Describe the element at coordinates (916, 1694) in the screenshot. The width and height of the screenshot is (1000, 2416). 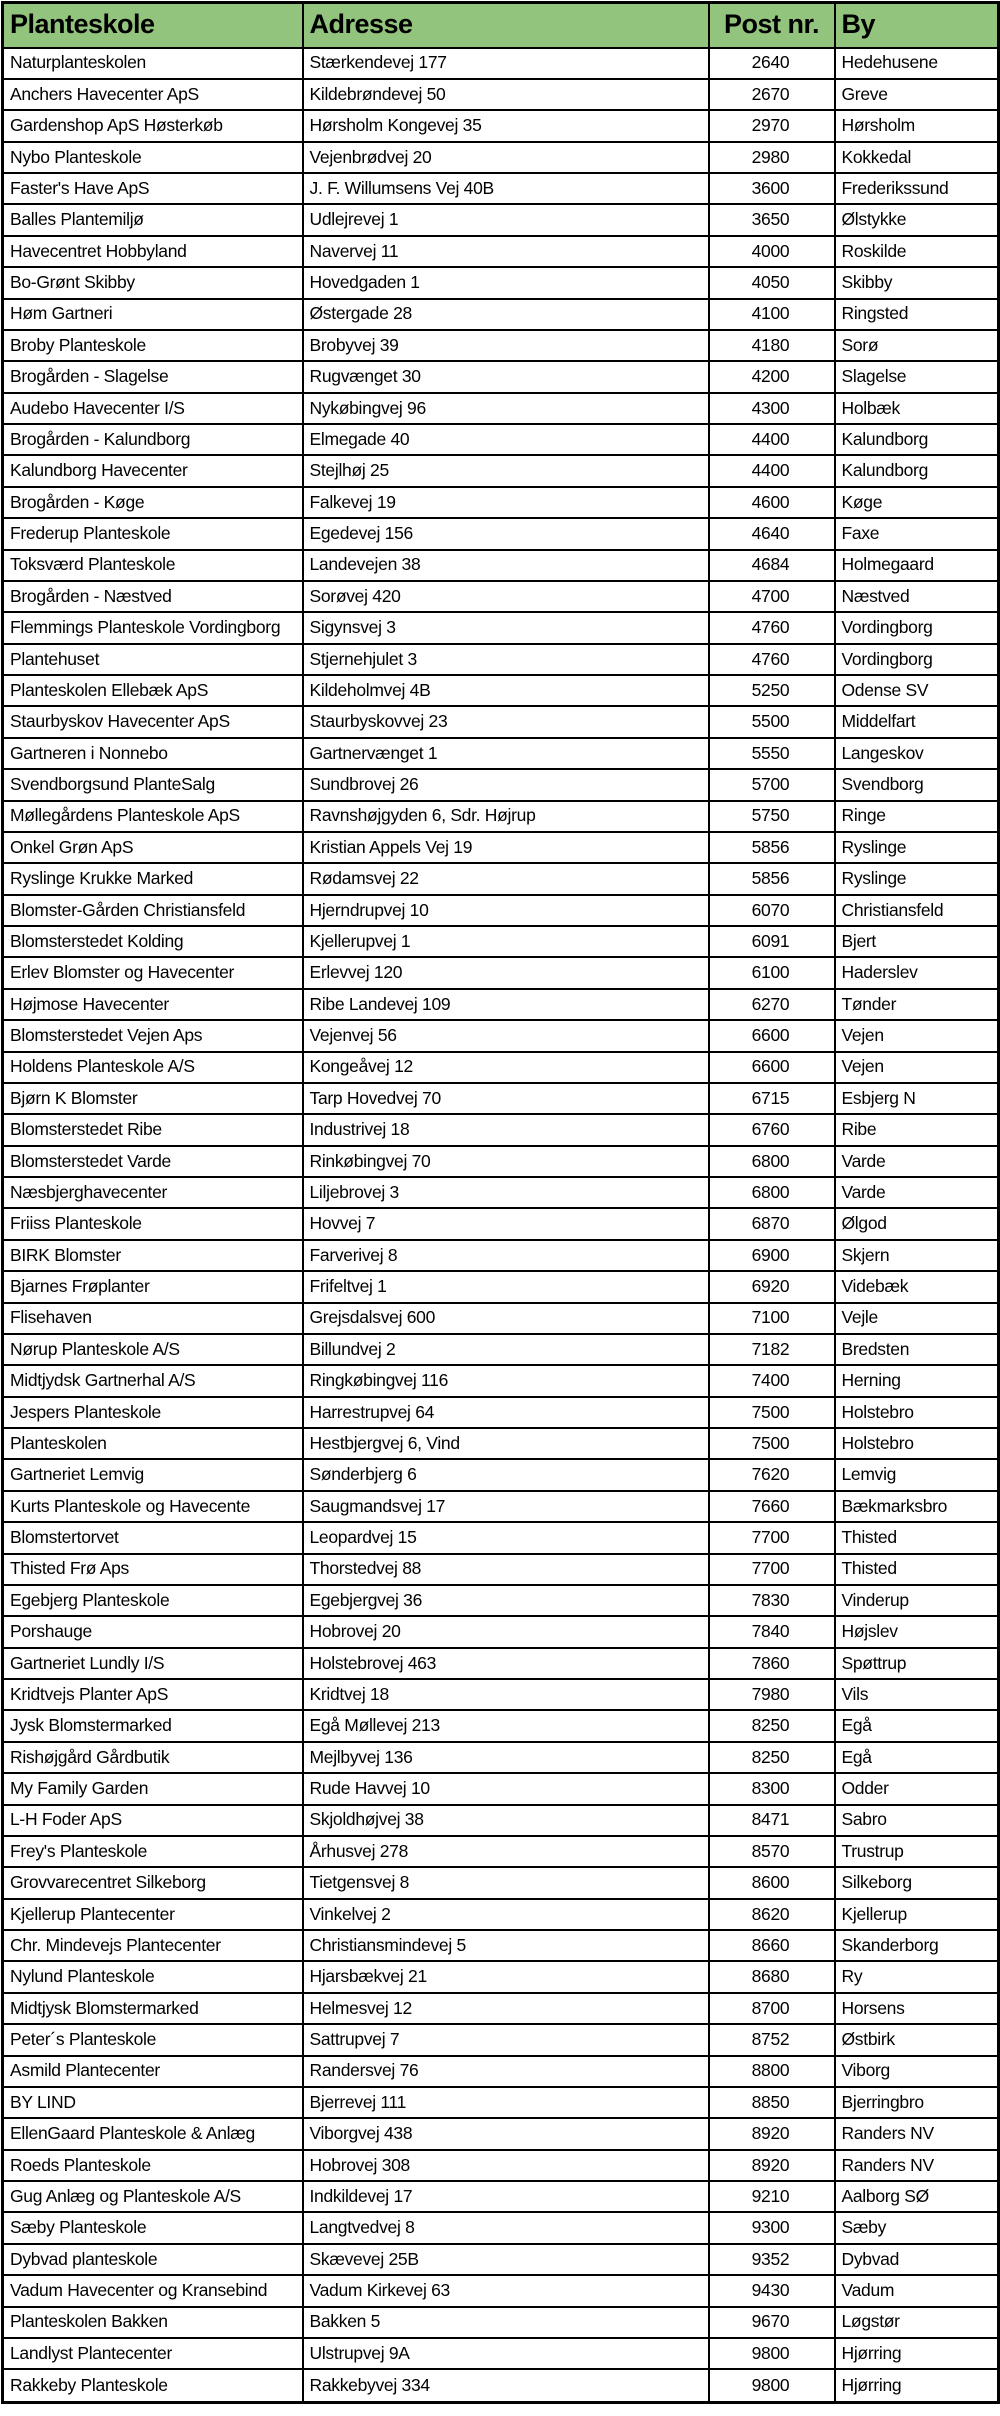
I see `cell-by: Vils` at that location.